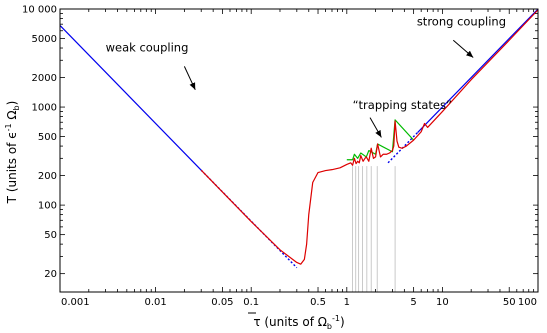 The height and width of the screenshot is (333, 547). I want to click on x-axis-label-close: ), so click(342, 322).